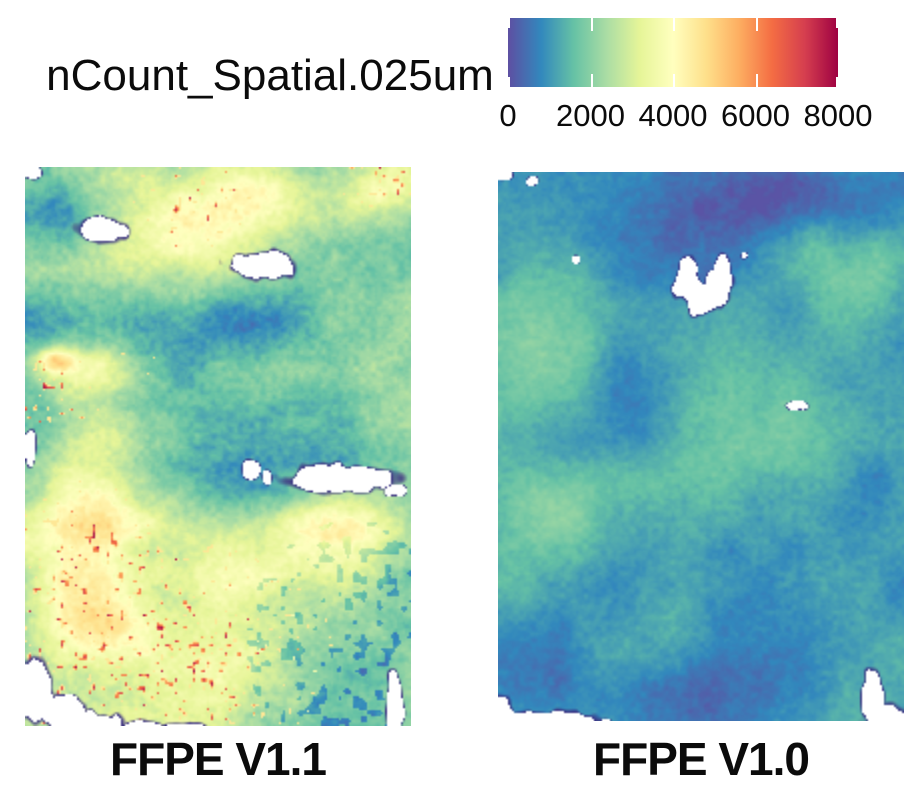 This screenshot has height=794, width=923. I want to click on colorbar-tick-2000-bottom, so click(591, 80).